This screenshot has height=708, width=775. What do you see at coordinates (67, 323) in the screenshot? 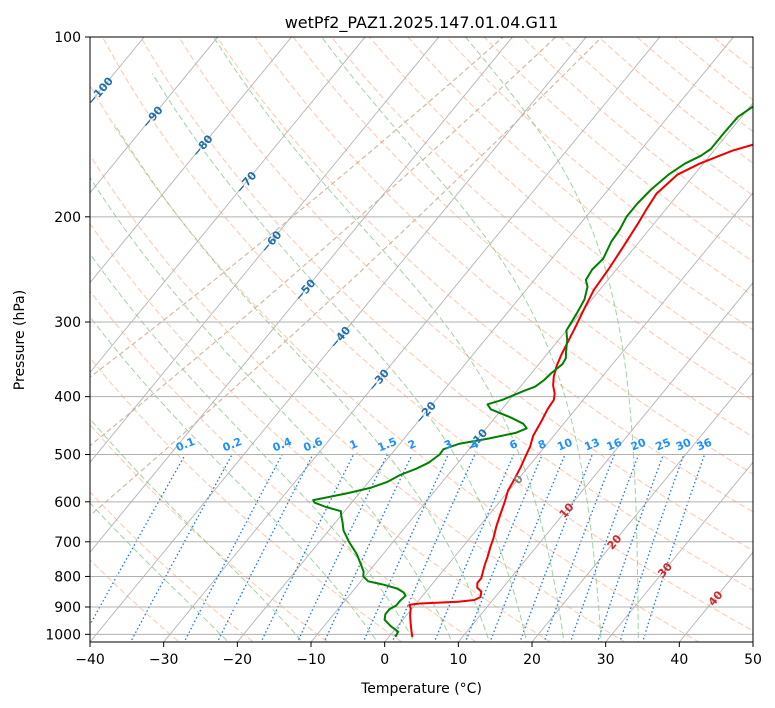
I see `y-tick-label: 300` at bounding box center [67, 323].